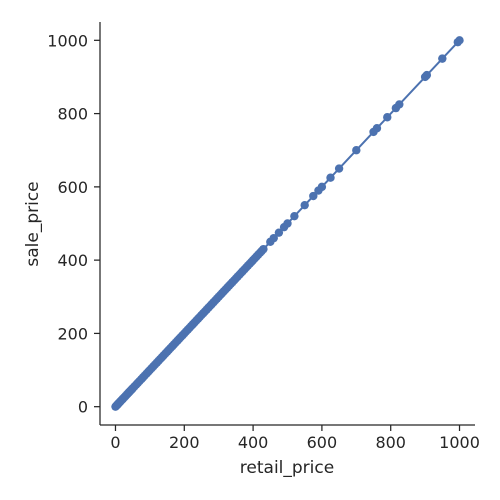  I want to click on x-tick-label: 200, so click(184, 442).